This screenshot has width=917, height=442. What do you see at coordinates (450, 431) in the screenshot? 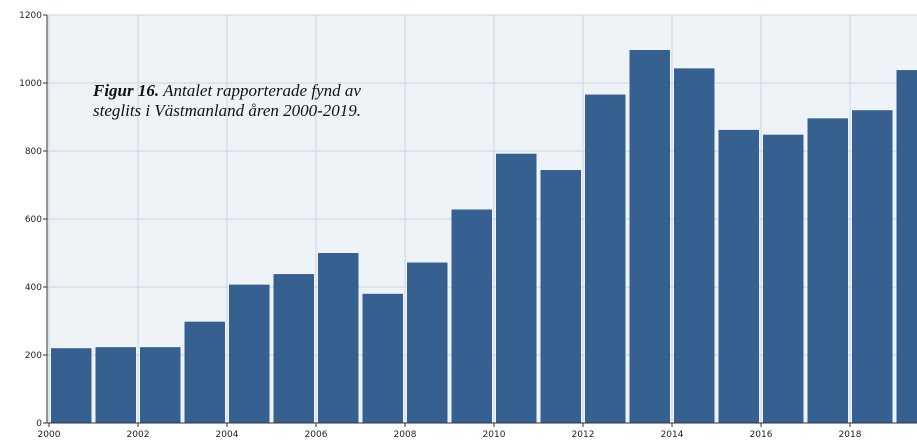
I see `x-tick-labels: 2000 2002 2004 2006 2008 2010 2012 2014 2016 2018` at bounding box center [450, 431].